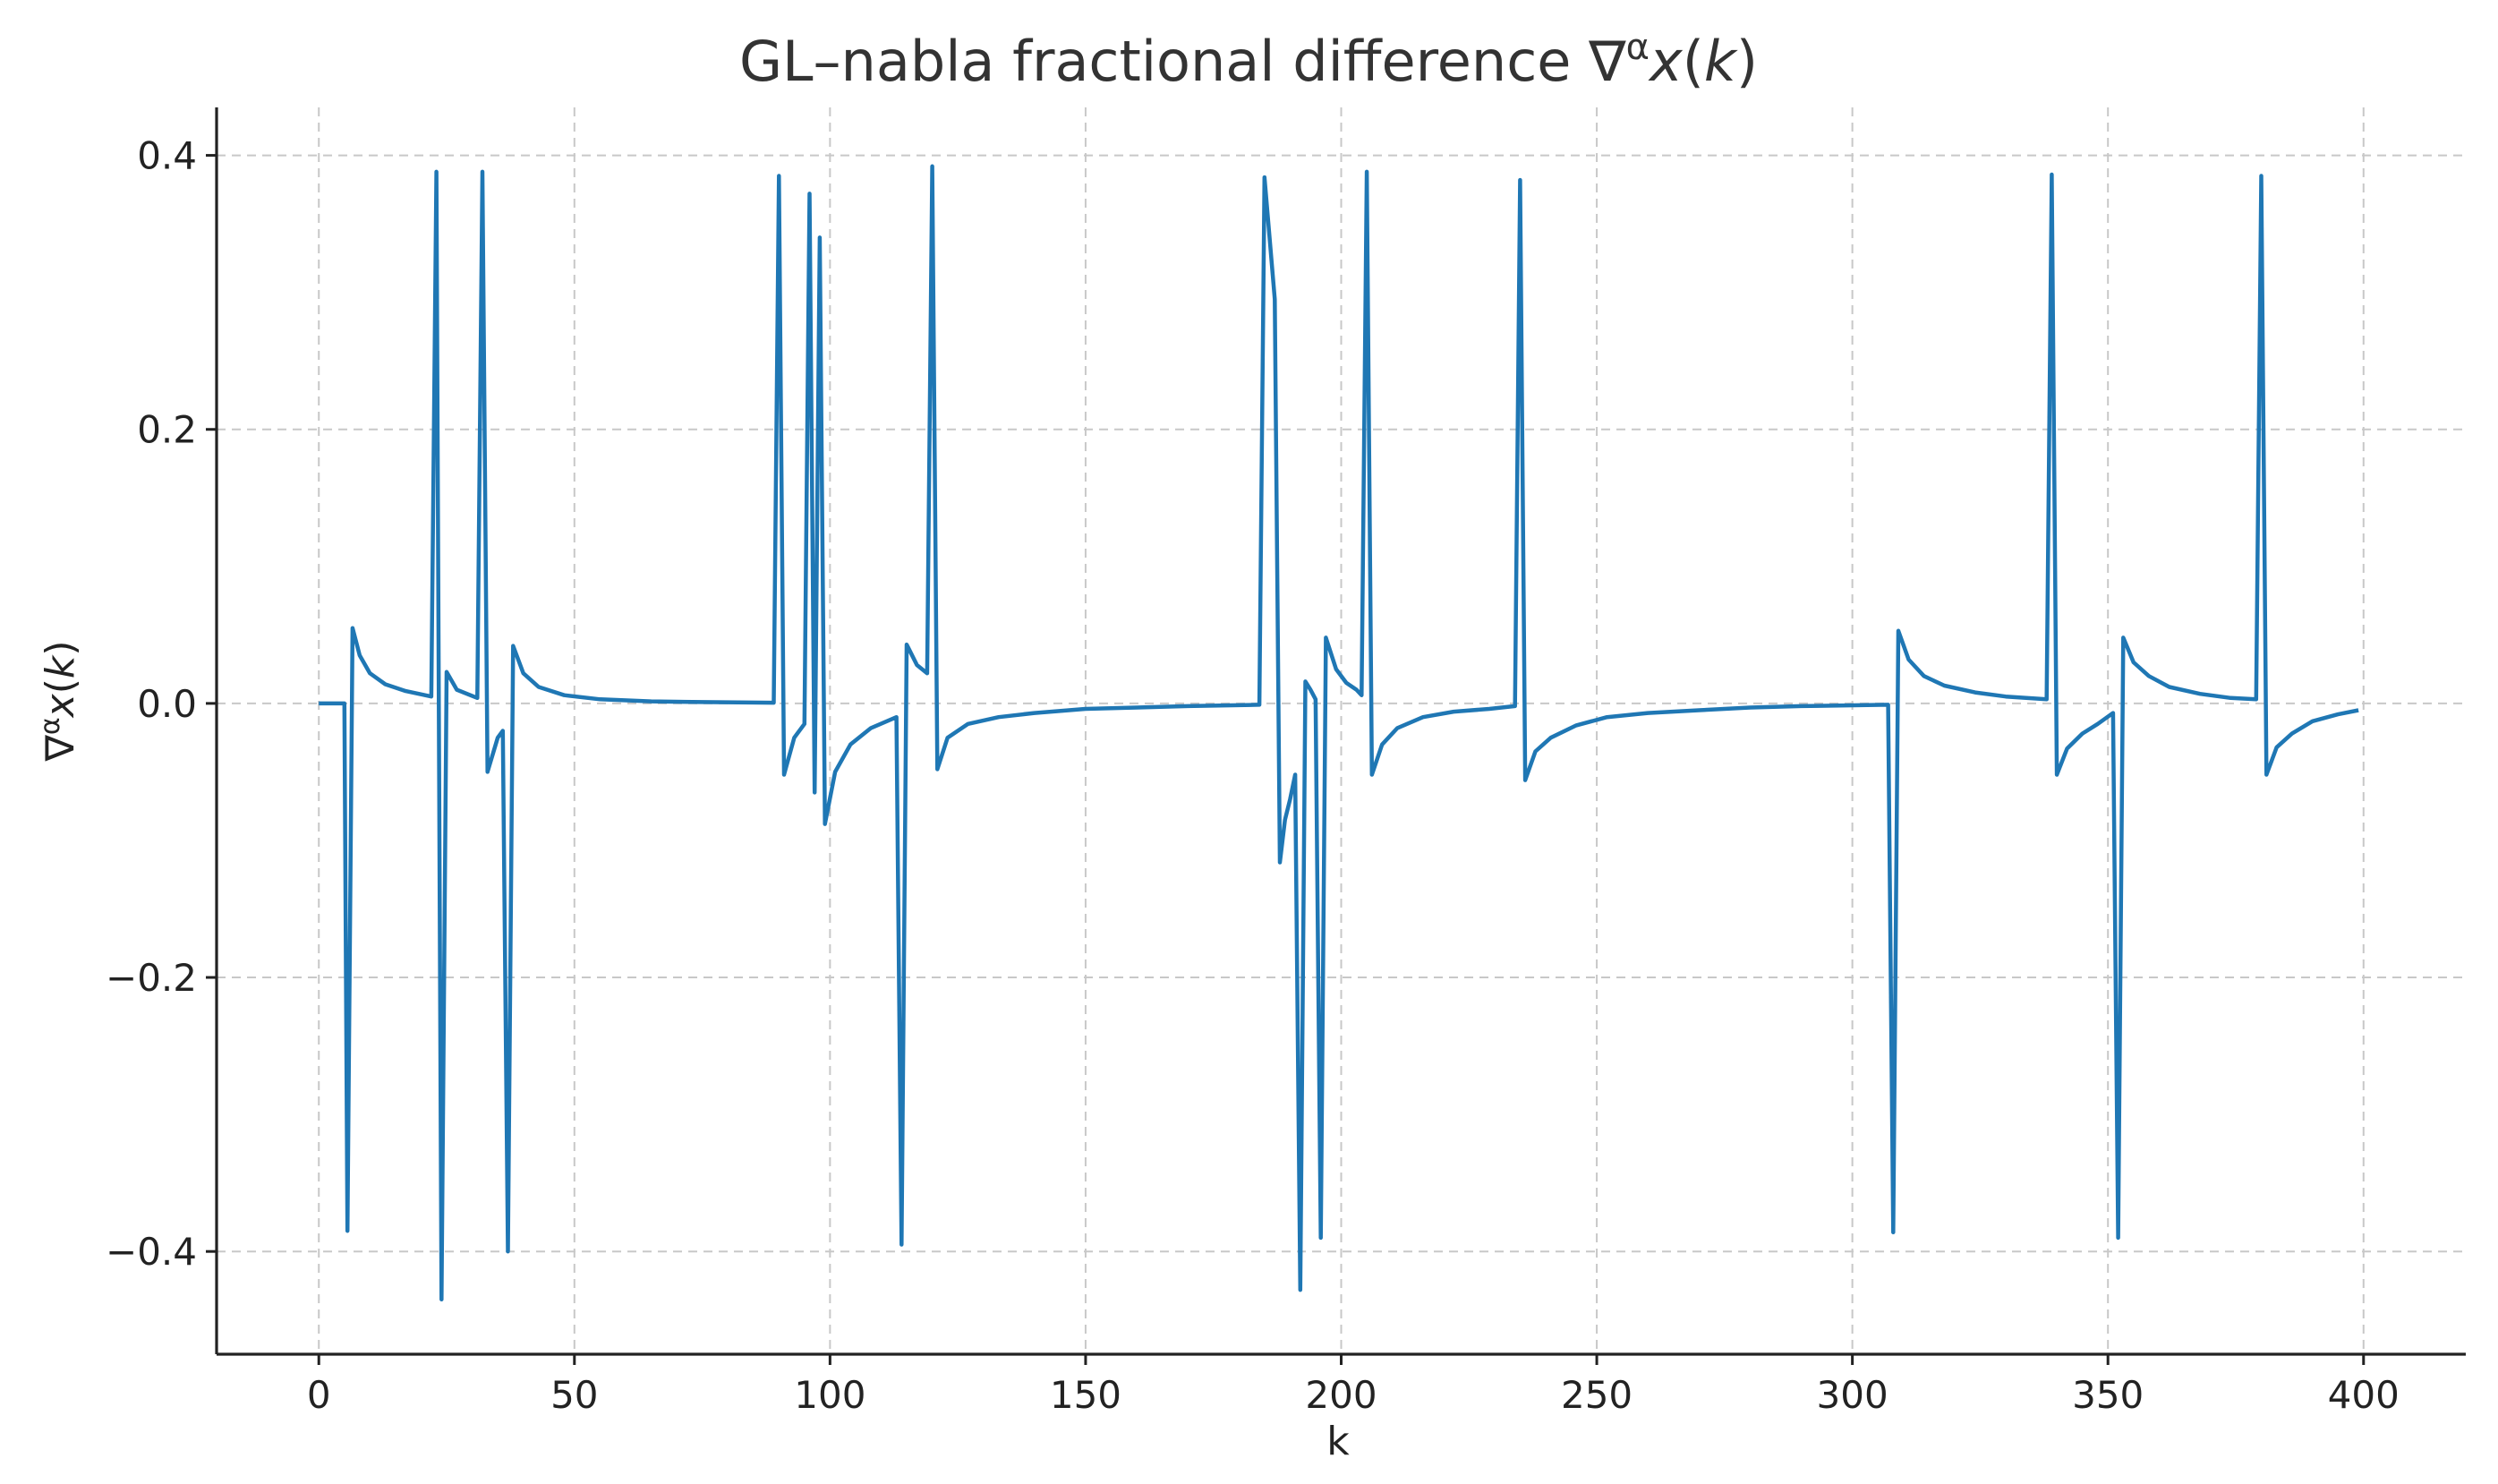 Image resolution: width=2498 pixels, height=1484 pixels. I want to click on x-tick-label: 150, so click(1085, 1395).